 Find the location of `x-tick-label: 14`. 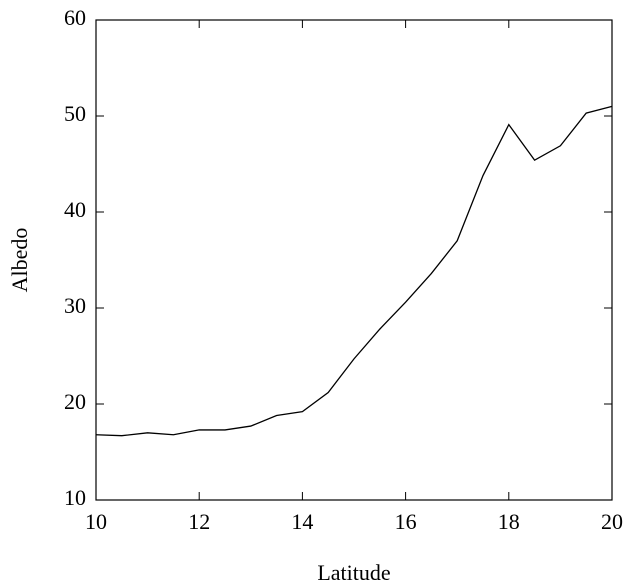

x-tick-label: 14 is located at coordinates (302, 521).